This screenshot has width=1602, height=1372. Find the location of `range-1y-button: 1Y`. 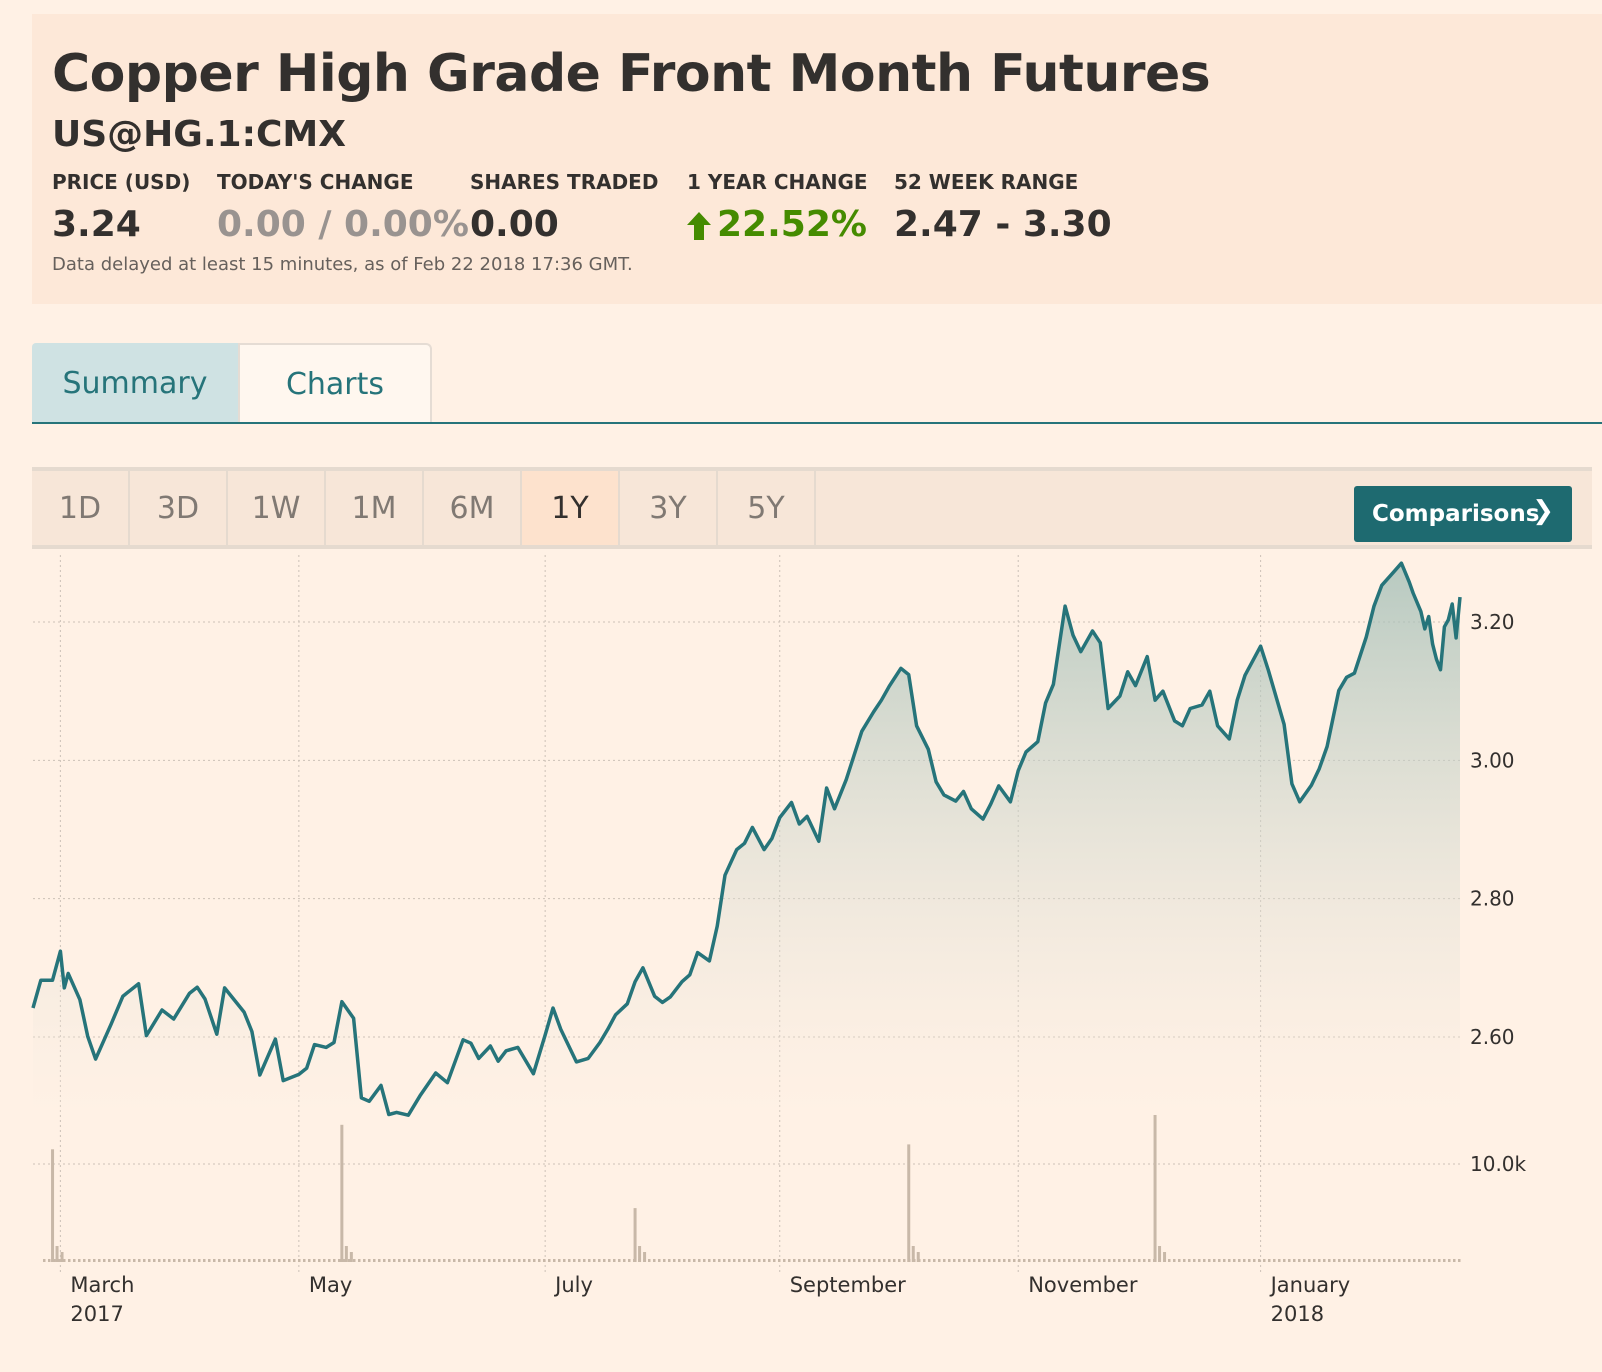

range-1y-button: 1Y is located at coordinates (571, 508).